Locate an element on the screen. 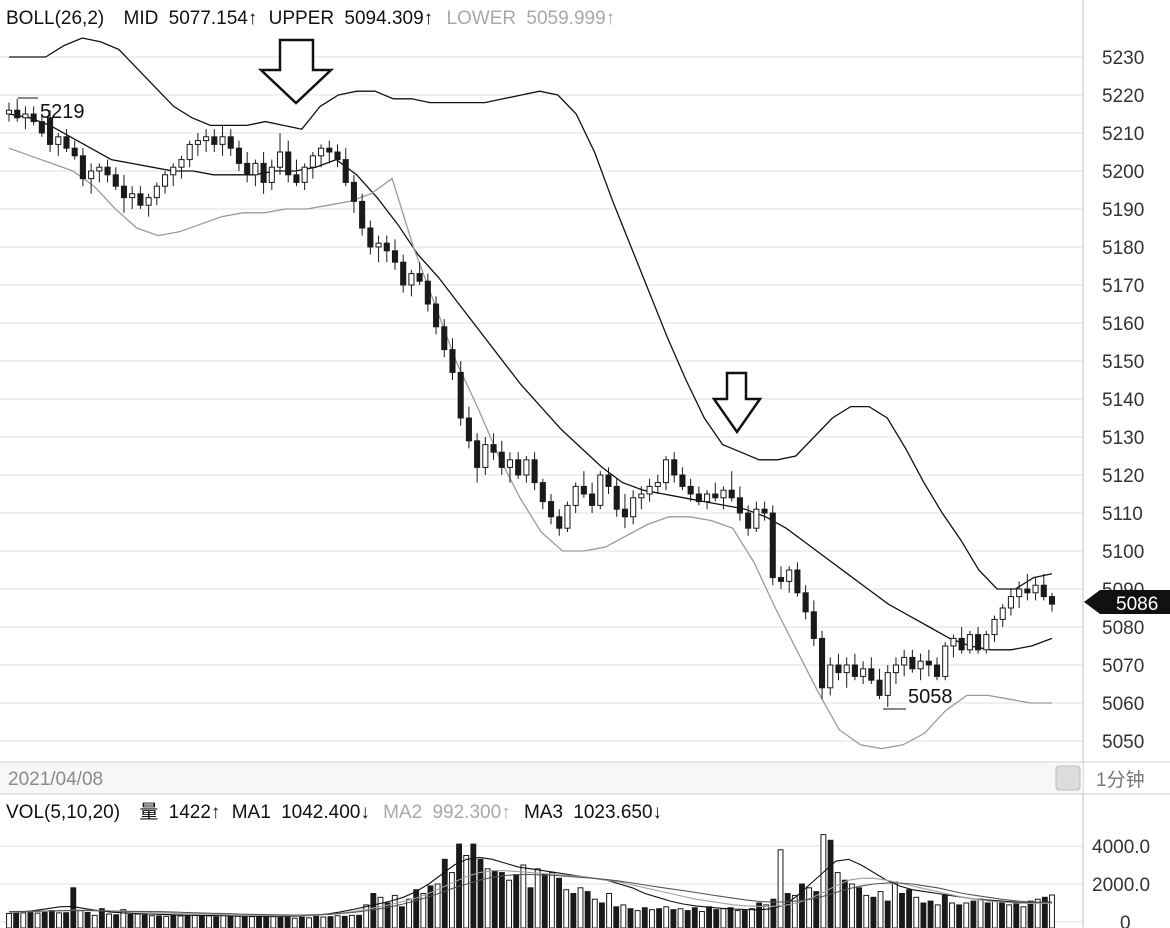 Image resolution: width=1170 pixels, height=928 pixels. ma2-value: 992.300↑ is located at coordinates (471, 812).